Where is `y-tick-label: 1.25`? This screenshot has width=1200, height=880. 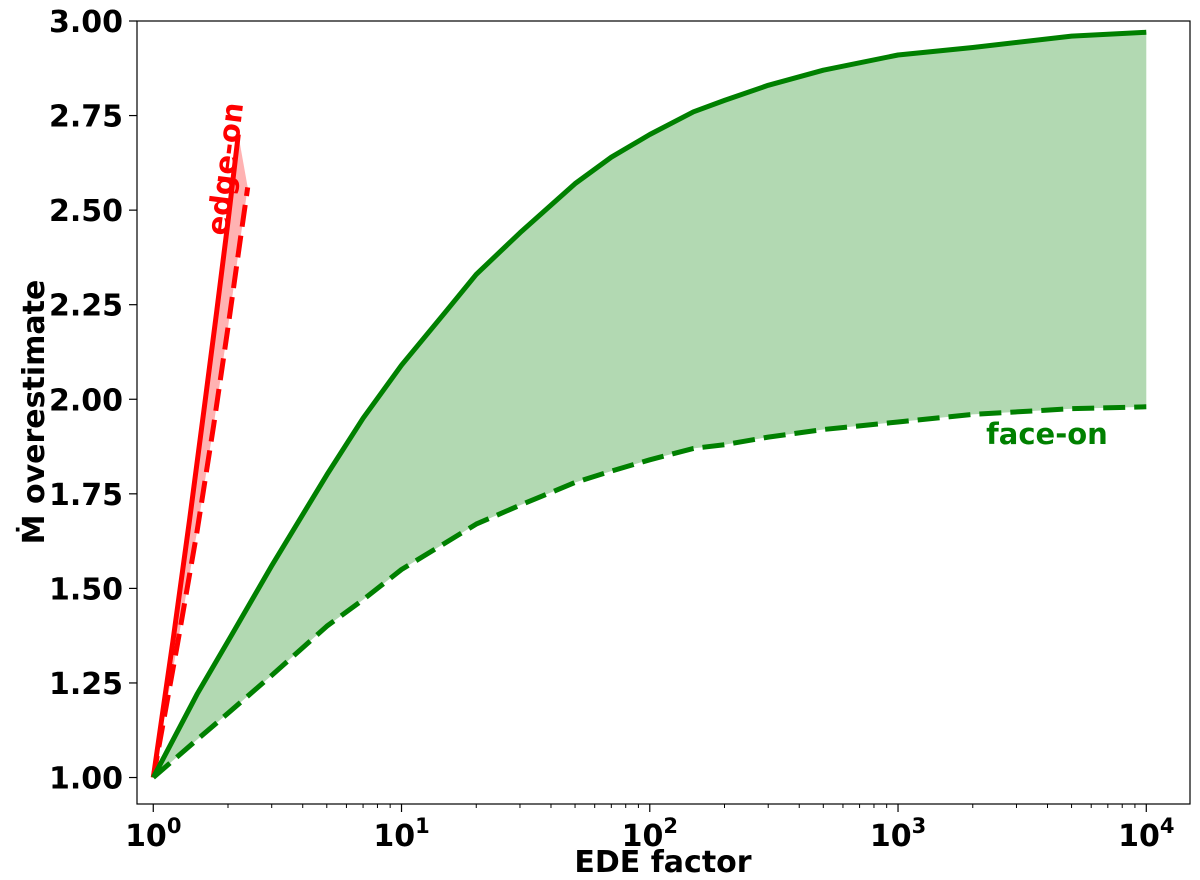 y-tick-label: 1.25 is located at coordinates (86, 684).